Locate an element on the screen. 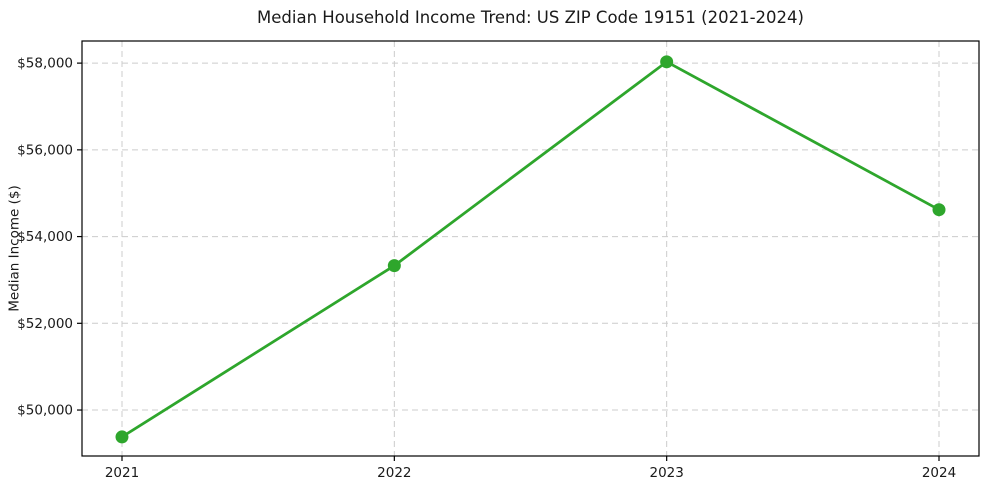 The height and width of the screenshot is (490, 989). x-tick-label: 2023 is located at coordinates (666, 473).